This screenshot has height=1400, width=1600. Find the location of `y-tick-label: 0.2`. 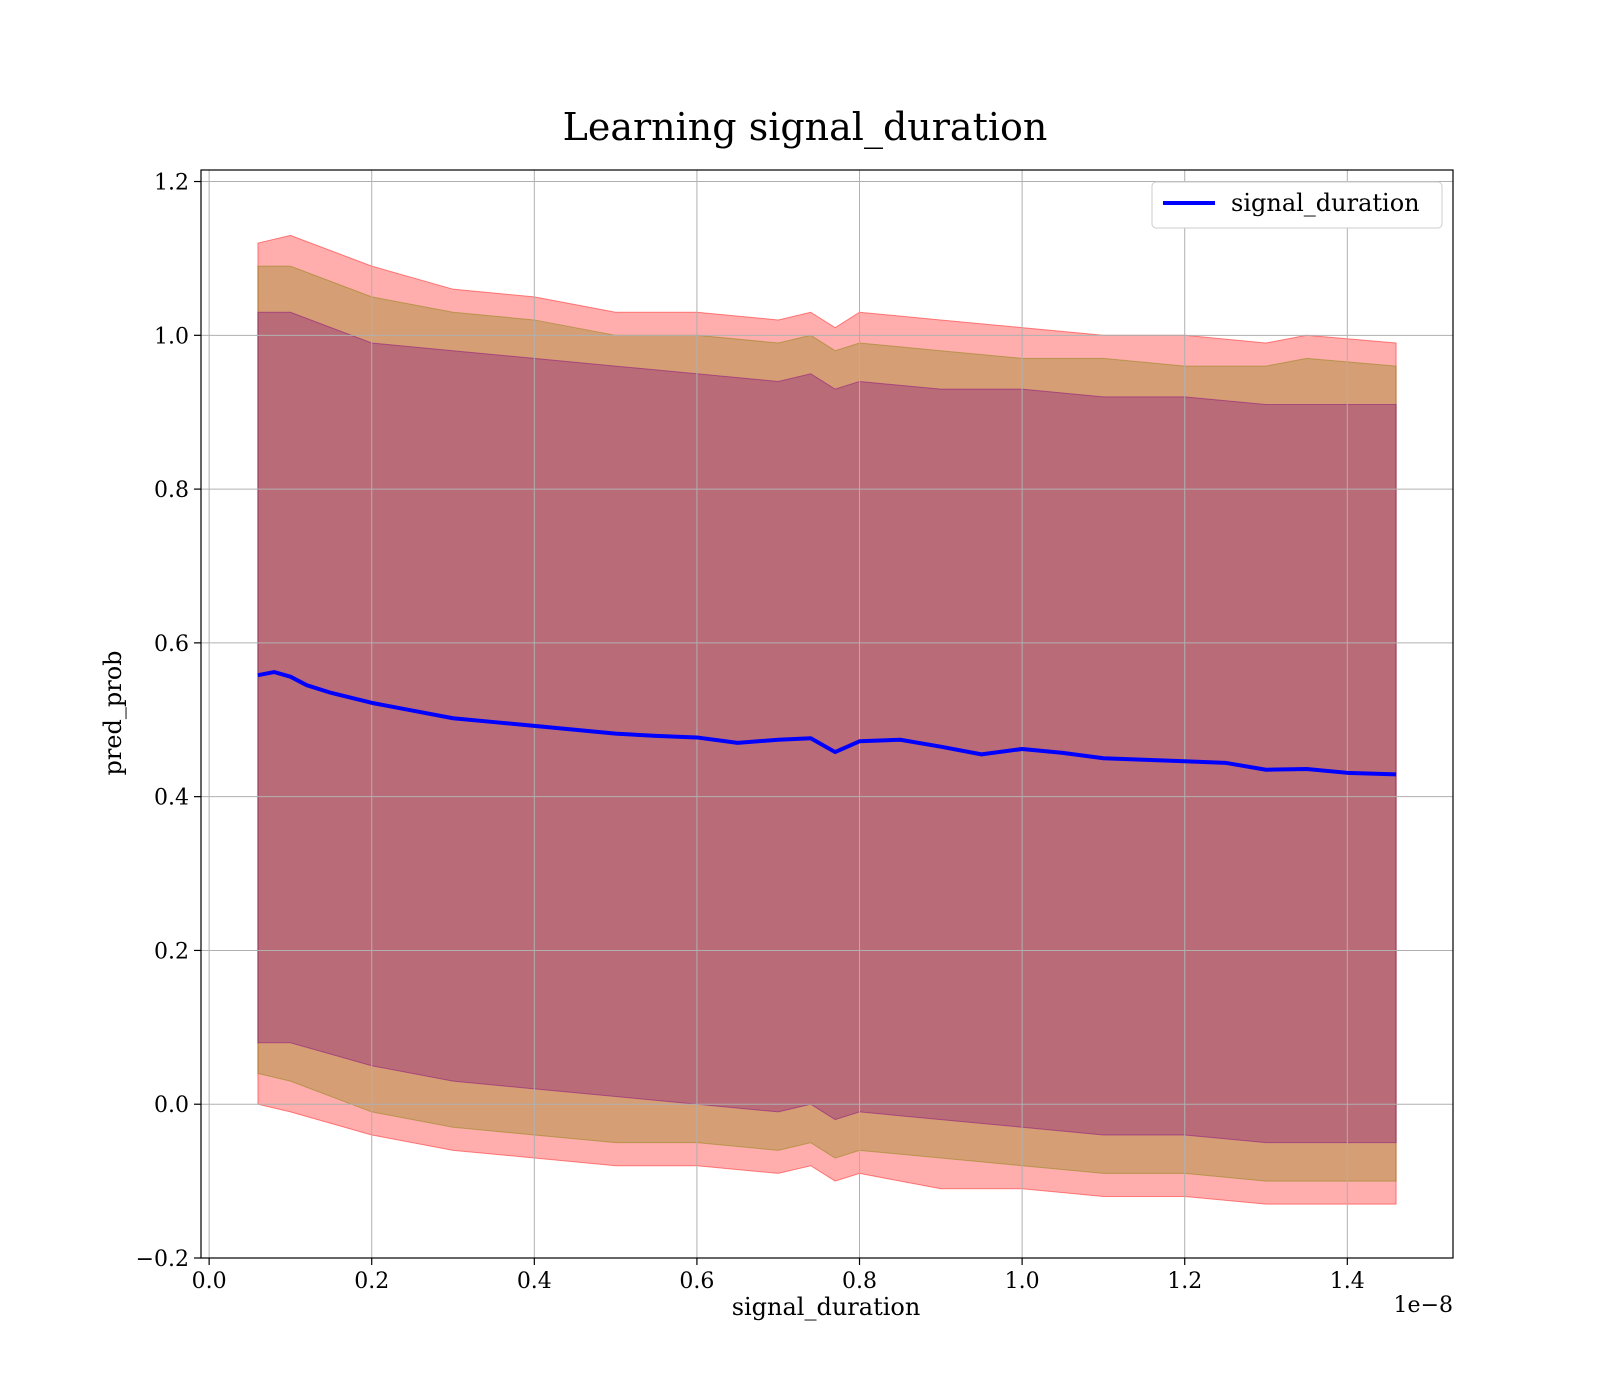

y-tick-label: 0.2 is located at coordinates (171, 951).